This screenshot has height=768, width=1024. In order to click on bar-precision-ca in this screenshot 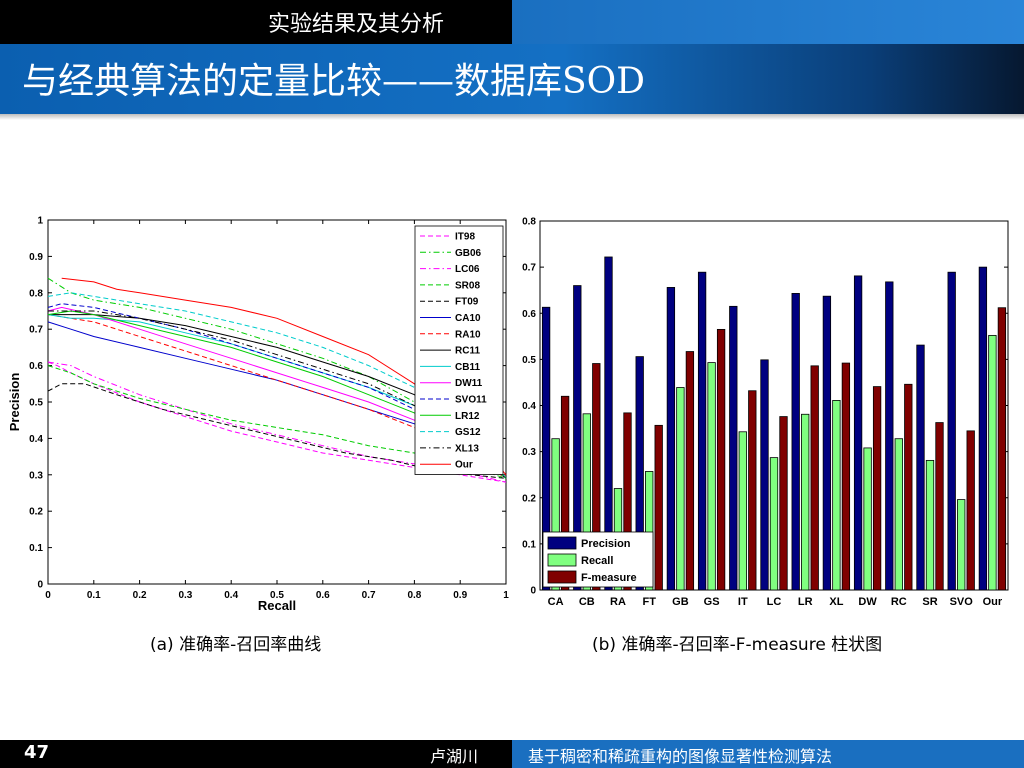, I will do `click(546, 448)`.